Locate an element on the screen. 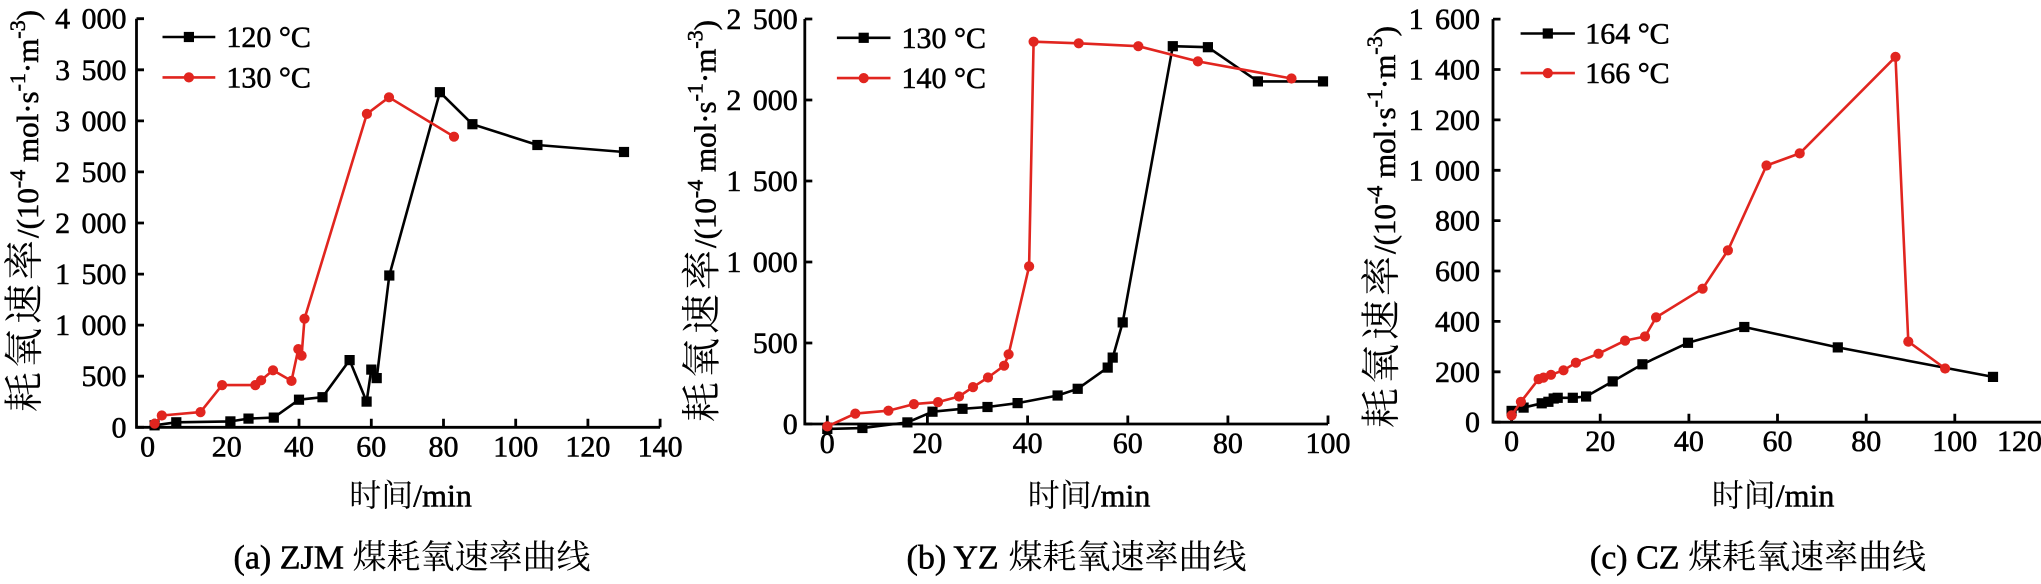 This screenshot has height=584, width=2041. svg-text: 120 °C is located at coordinates (268, 37).